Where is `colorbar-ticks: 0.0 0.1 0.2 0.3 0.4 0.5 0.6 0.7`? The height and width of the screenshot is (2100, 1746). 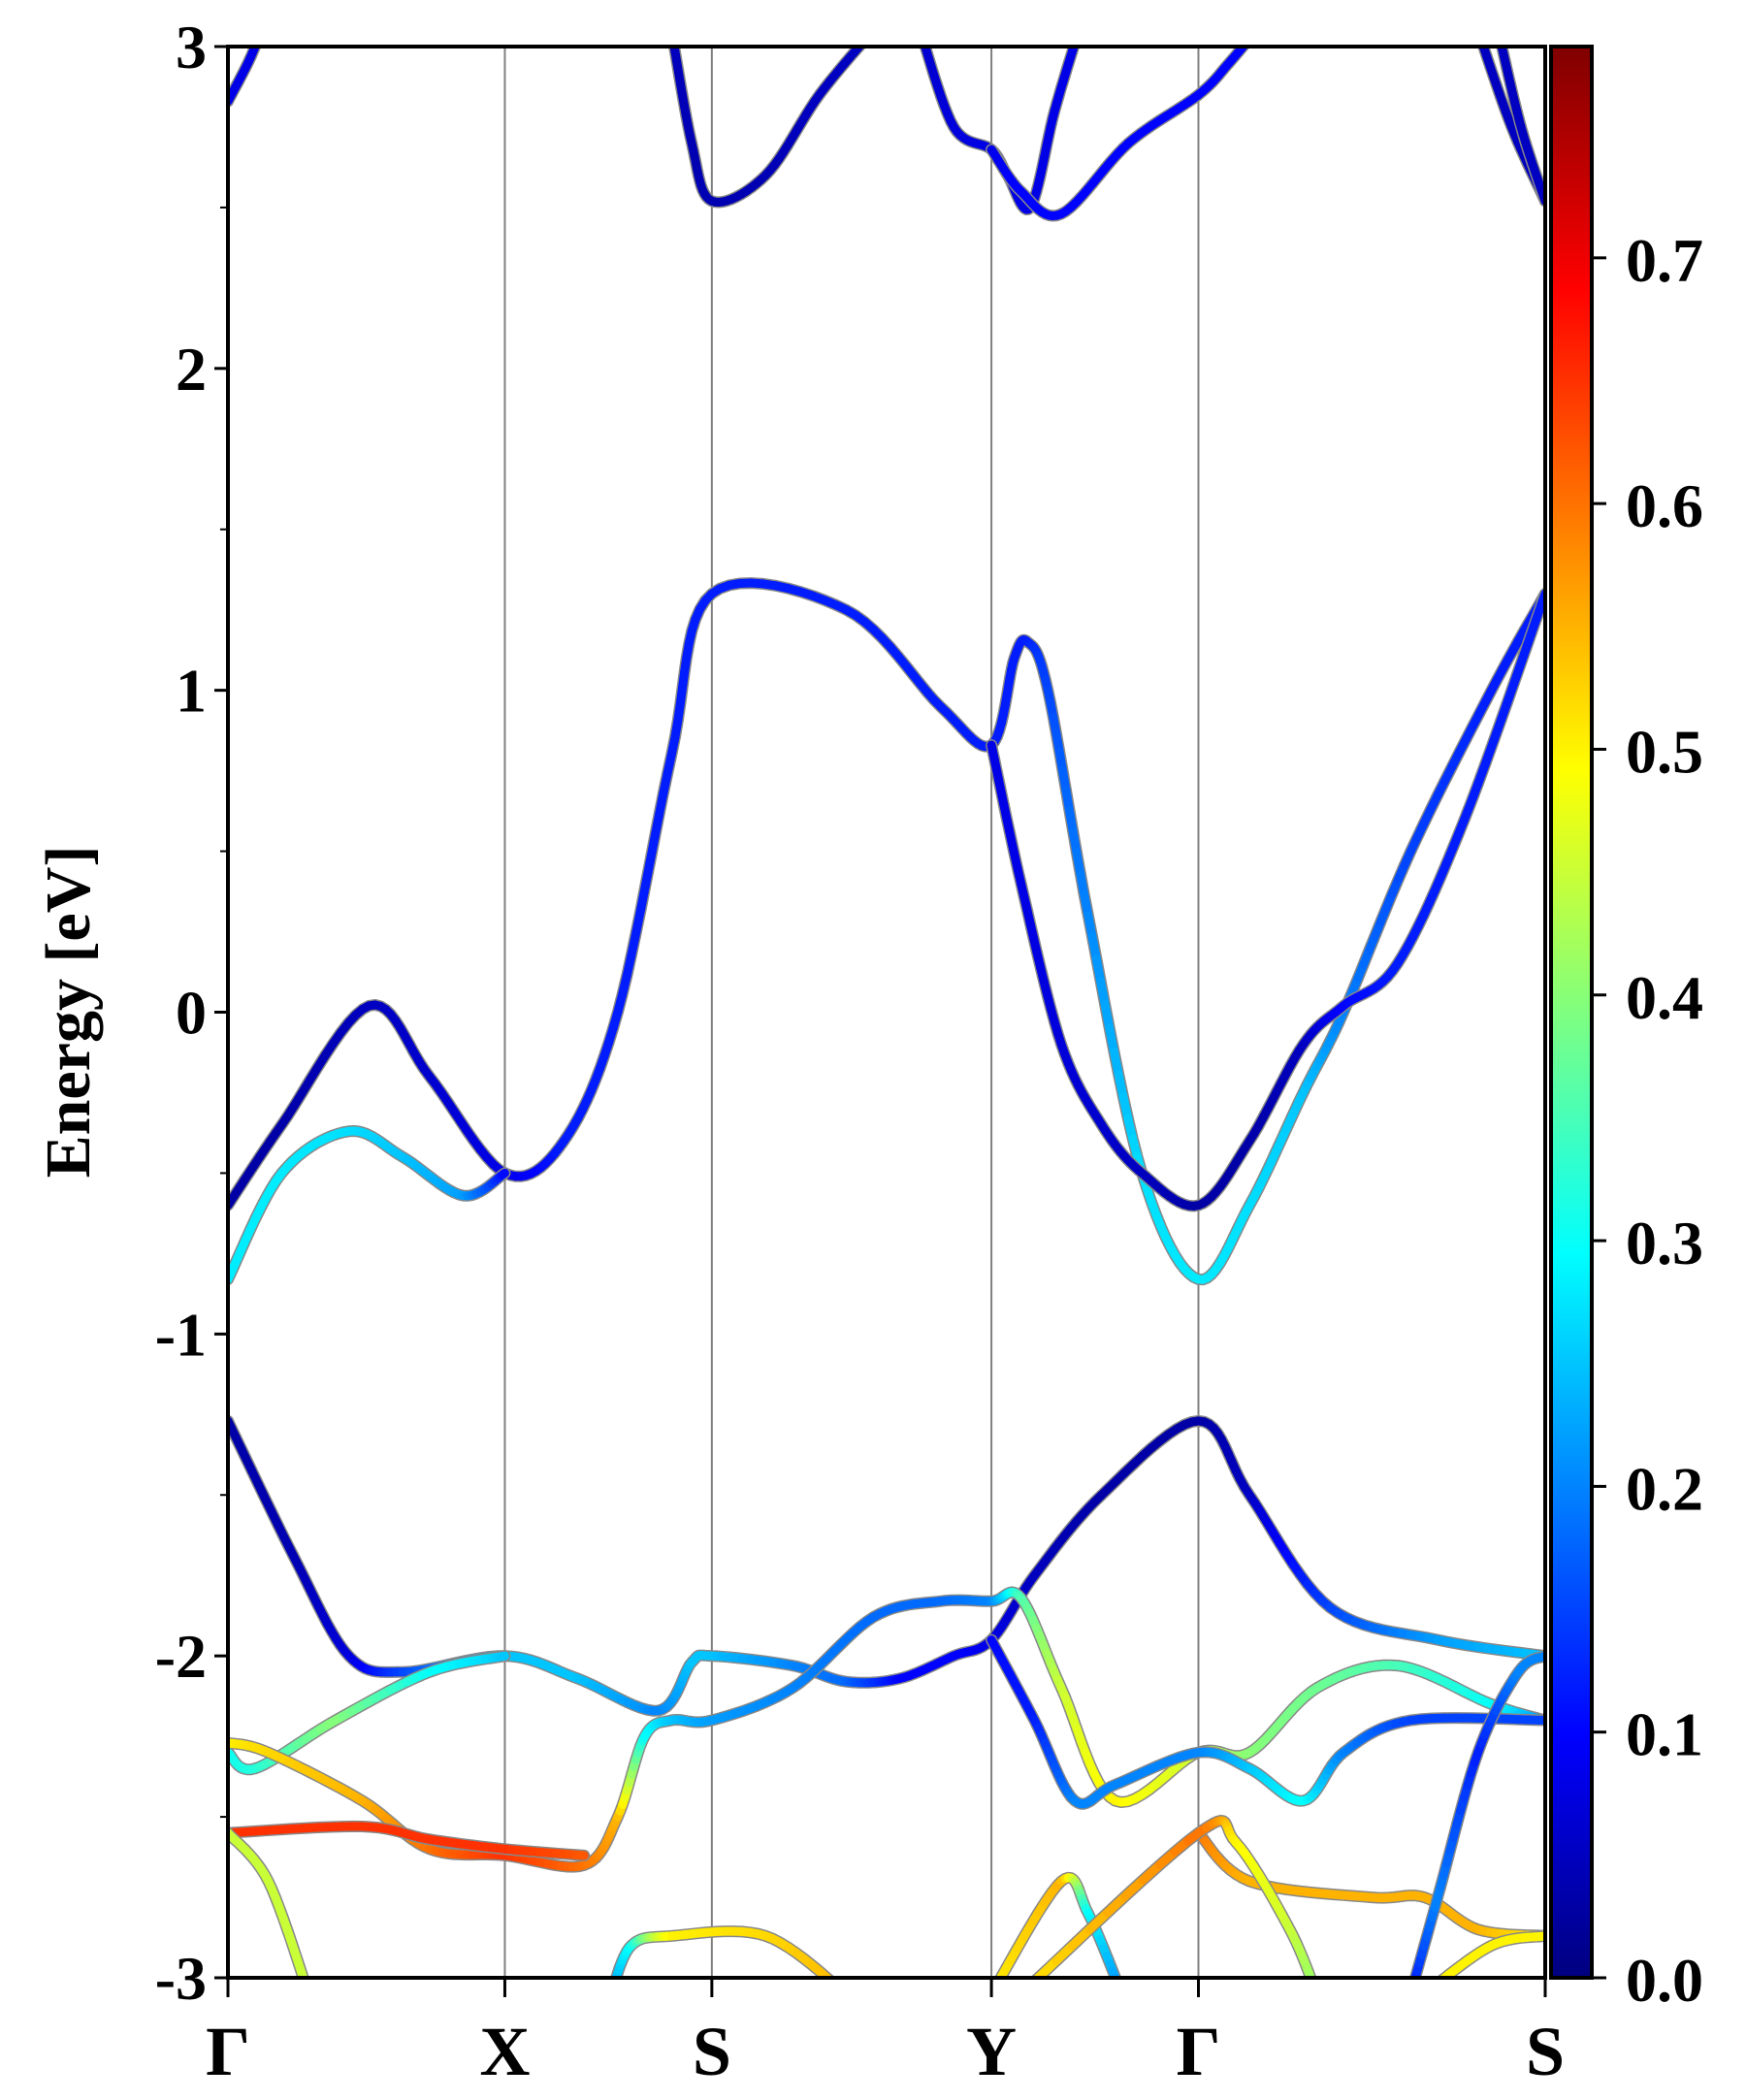
colorbar-ticks: 0.0 0.1 0.2 0.3 0.4 0.5 0.6 0.7 is located at coordinates (1647, 1120).